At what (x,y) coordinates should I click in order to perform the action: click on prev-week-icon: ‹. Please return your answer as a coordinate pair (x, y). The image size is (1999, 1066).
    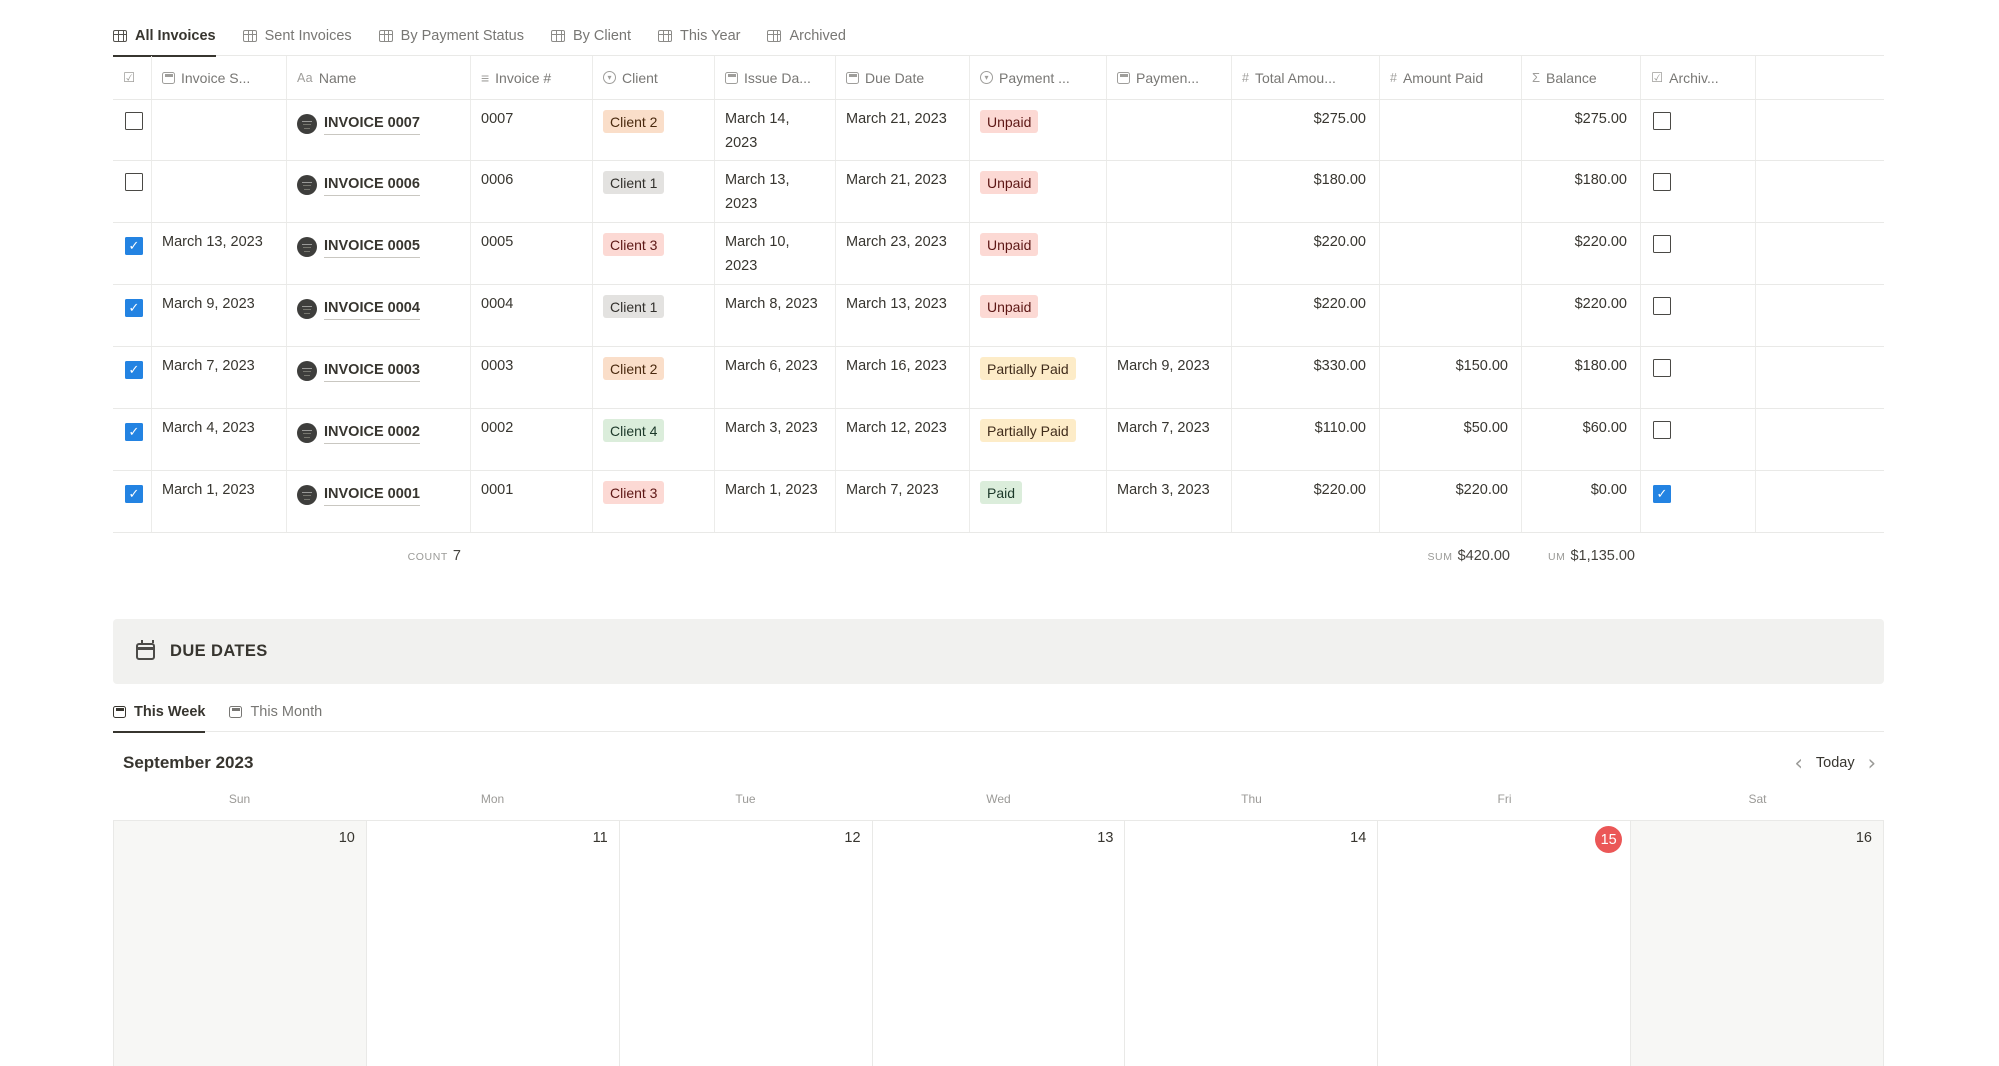
    Looking at the image, I should click on (1798, 762).